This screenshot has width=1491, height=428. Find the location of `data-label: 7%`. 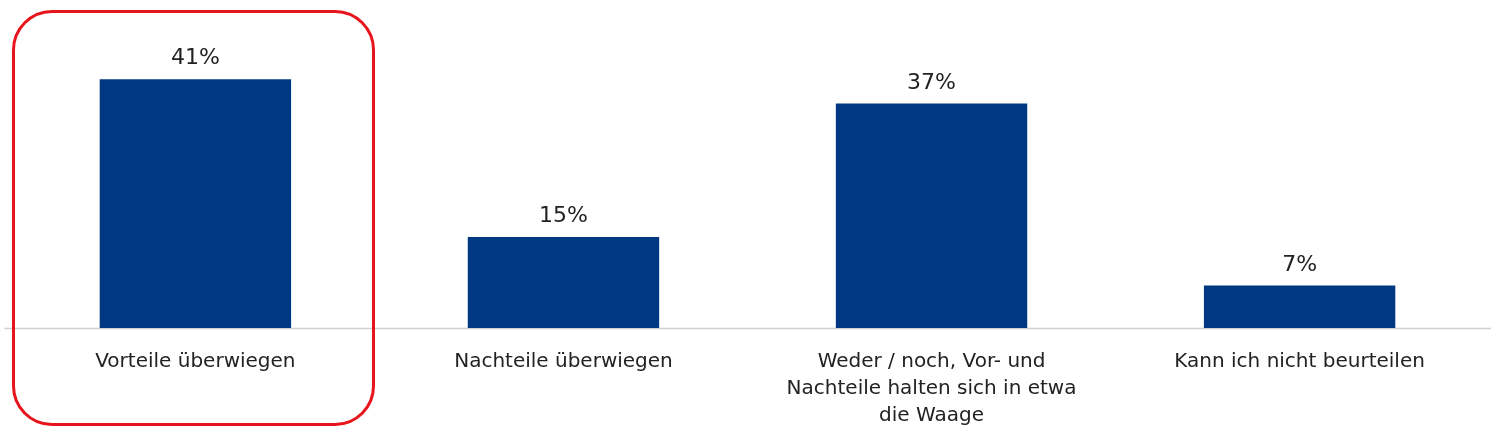

data-label: 7% is located at coordinates (1300, 263).